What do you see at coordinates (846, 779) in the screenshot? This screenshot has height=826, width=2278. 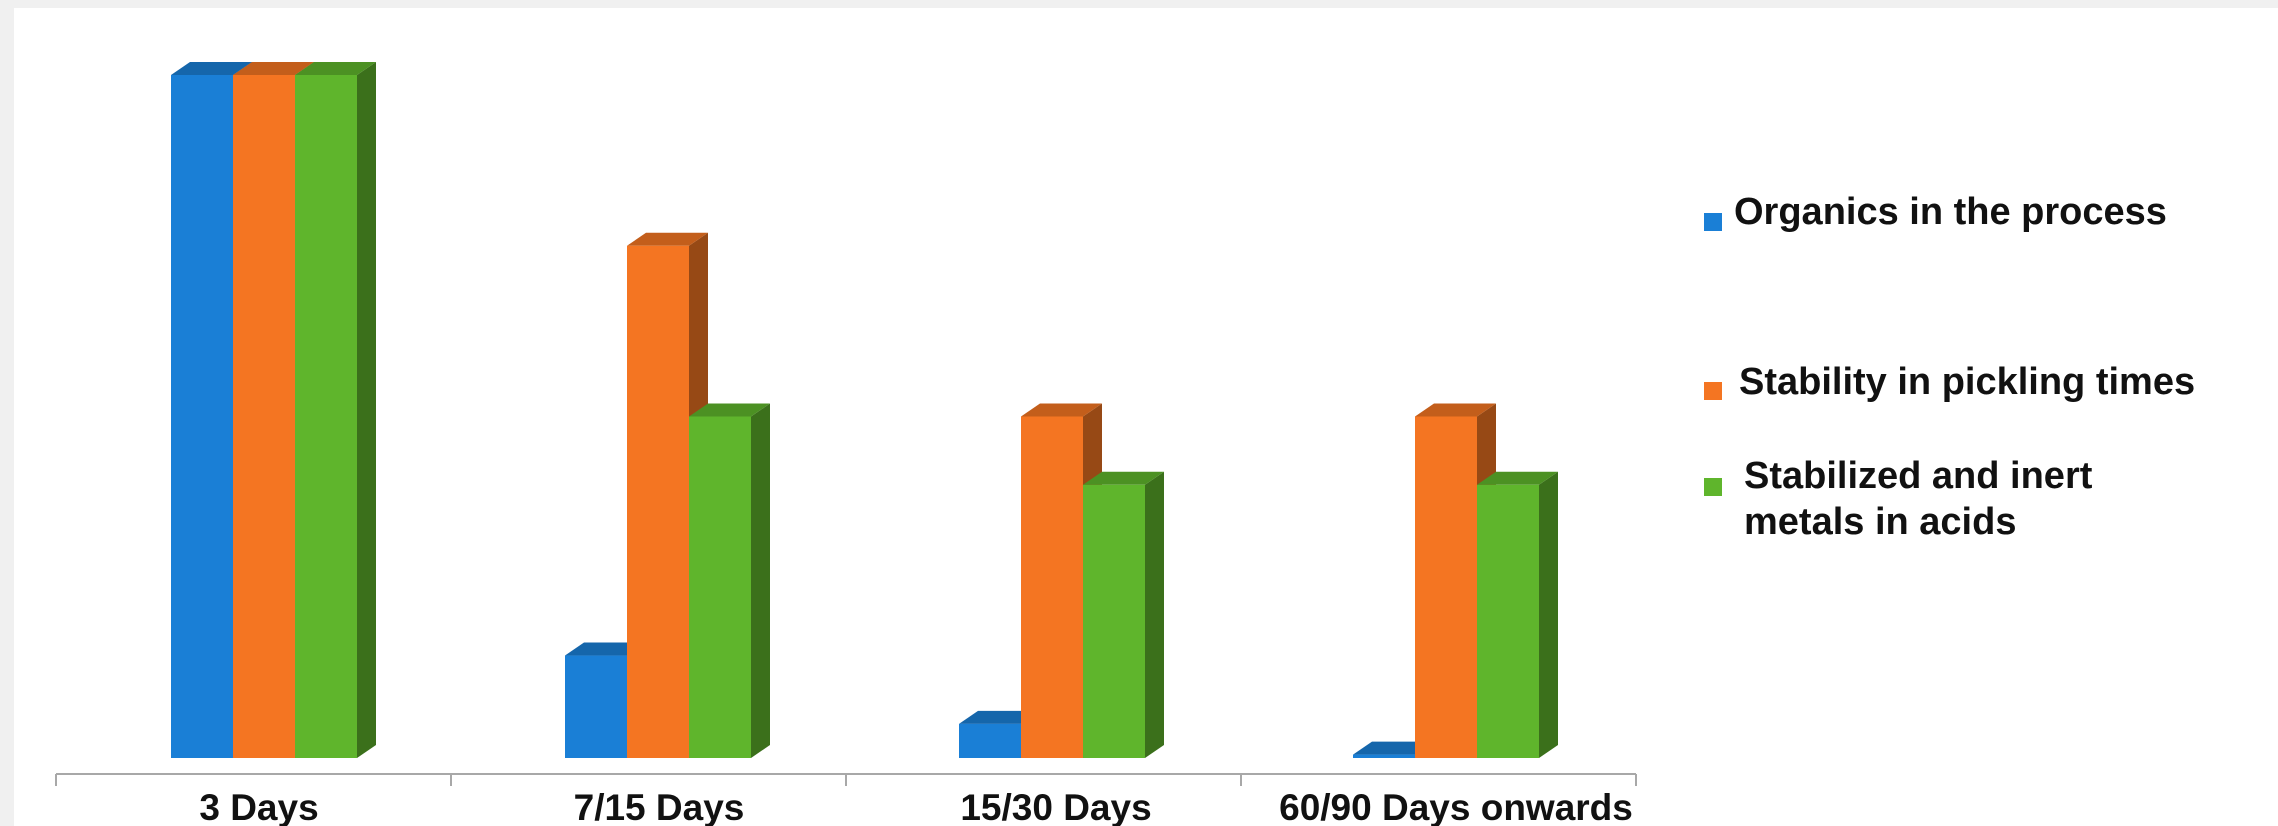 I see `x-axis` at bounding box center [846, 779].